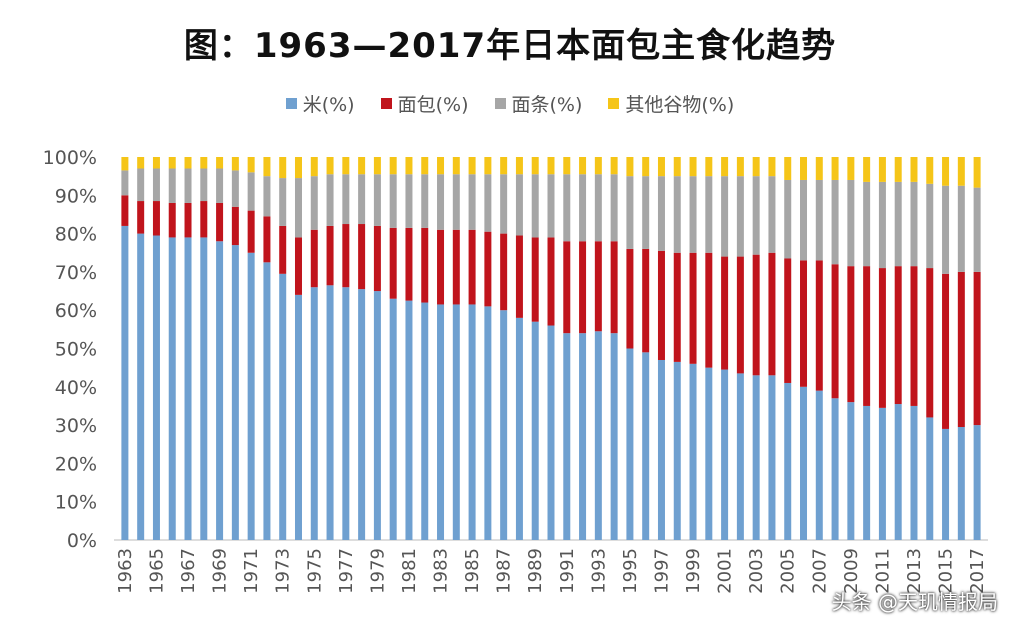 This screenshot has width=1020, height=629. What do you see at coordinates (125, 164) in the screenshot?
I see `bar-segment-other-1963` at bounding box center [125, 164].